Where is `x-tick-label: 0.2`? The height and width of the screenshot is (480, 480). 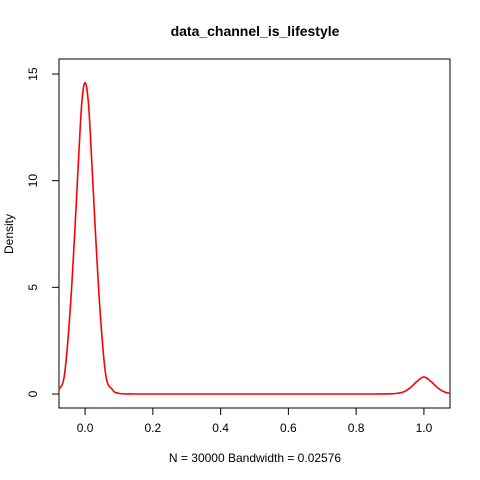 x-tick-label: 0.2 is located at coordinates (153, 428).